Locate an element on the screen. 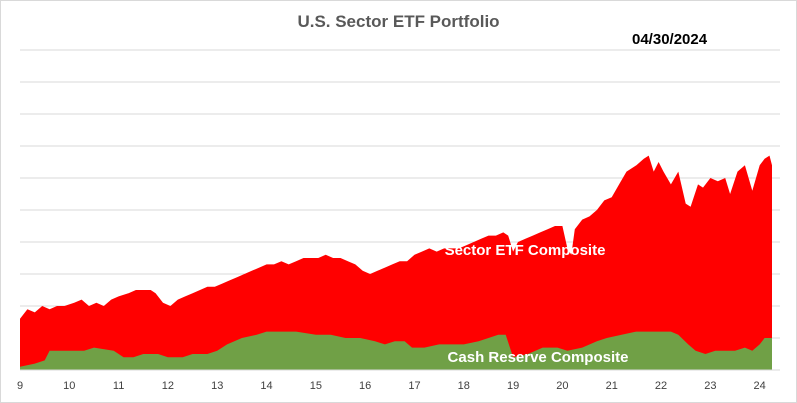 Image resolution: width=797 pixels, height=403 pixels. x-tick-label: 16 is located at coordinates (365, 386).